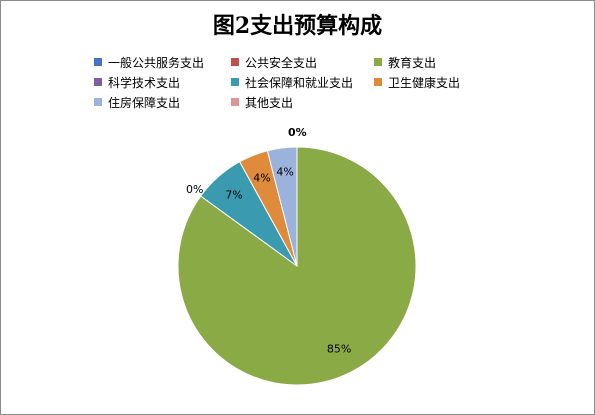 This screenshot has height=415, width=595. I want to click on legend-item-general-public-services: 一般公共服务支出, so click(149, 62).